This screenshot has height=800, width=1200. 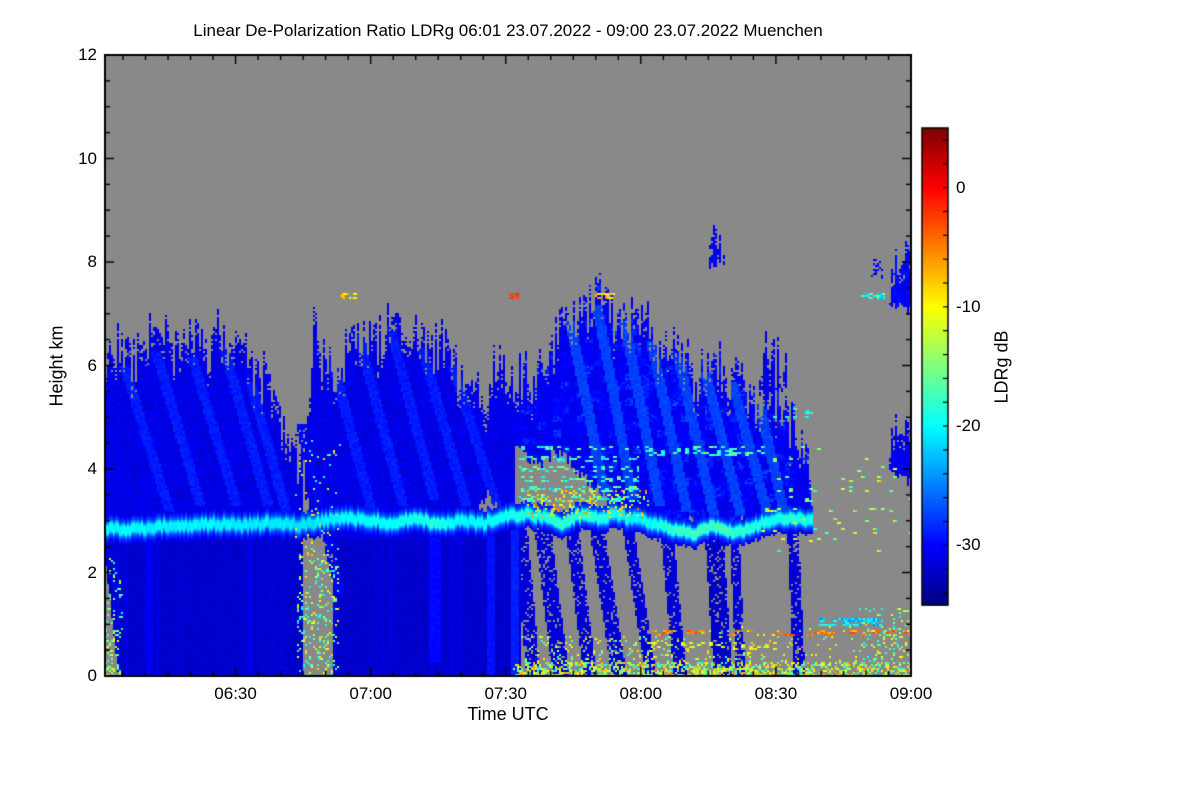 I want to click on y-tick-label: 2, so click(x=92, y=572).